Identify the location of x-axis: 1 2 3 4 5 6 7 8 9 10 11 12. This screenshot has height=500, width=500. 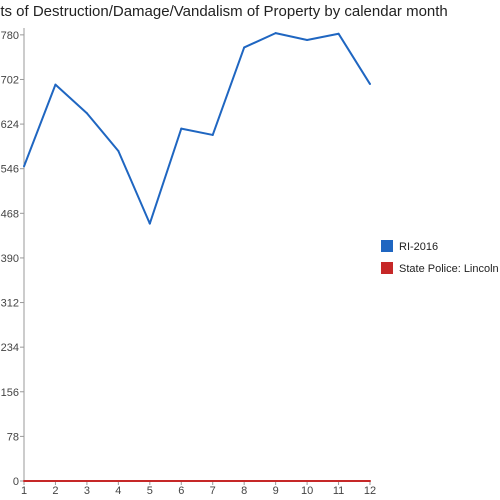
(198, 488).